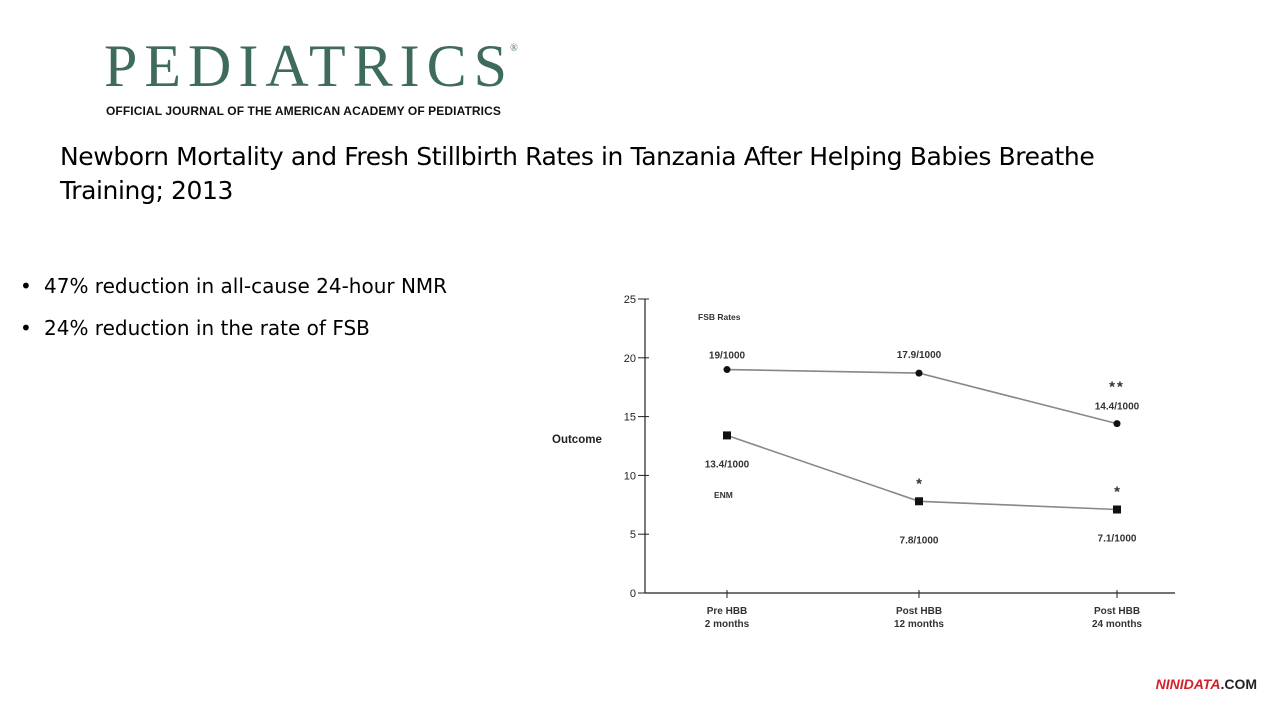 Image resolution: width=1280 pixels, height=720 pixels. I want to click on data-label: 17.9/1000, so click(919, 355).